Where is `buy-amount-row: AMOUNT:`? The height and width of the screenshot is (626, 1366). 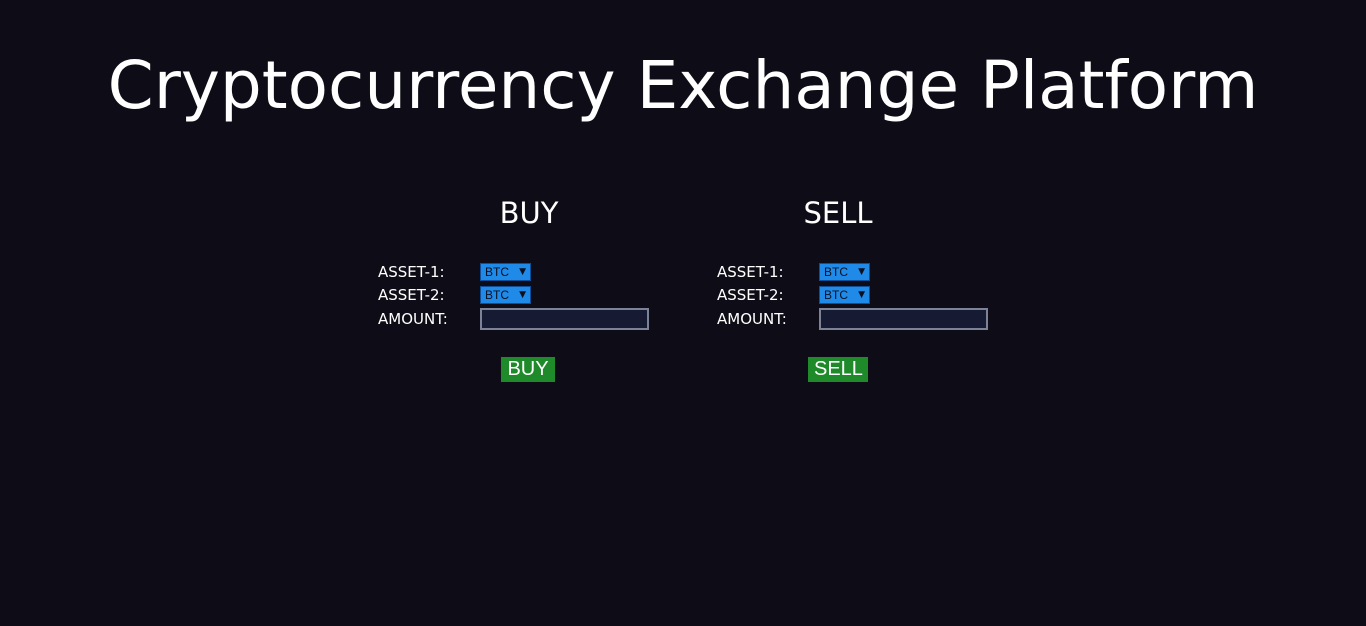
buy-amount-row: AMOUNT: is located at coordinates (513, 319).